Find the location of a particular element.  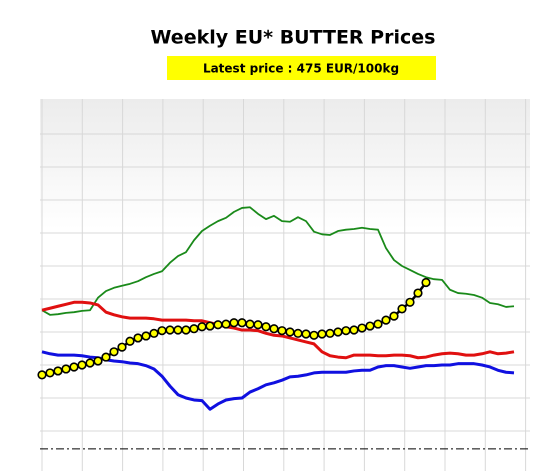

subtitle: Latest price : 475 EUR/100kg is located at coordinates (301, 69).